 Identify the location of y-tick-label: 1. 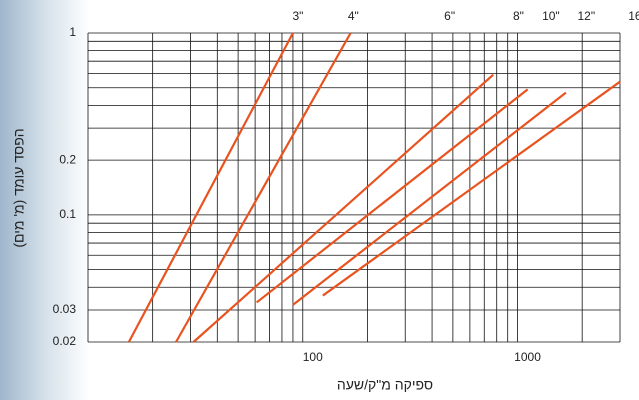
(72, 32).